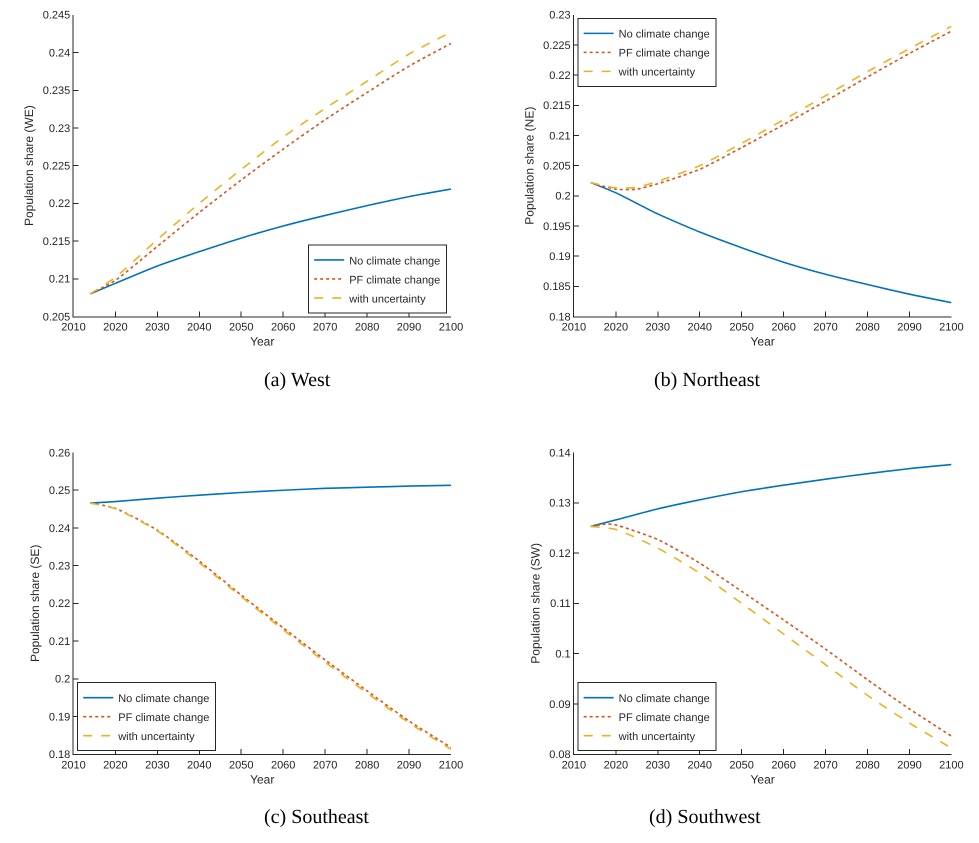 The height and width of the screenshot is (843, 979). I want to click on y-tick-label: 0.12, so click(560, 554).